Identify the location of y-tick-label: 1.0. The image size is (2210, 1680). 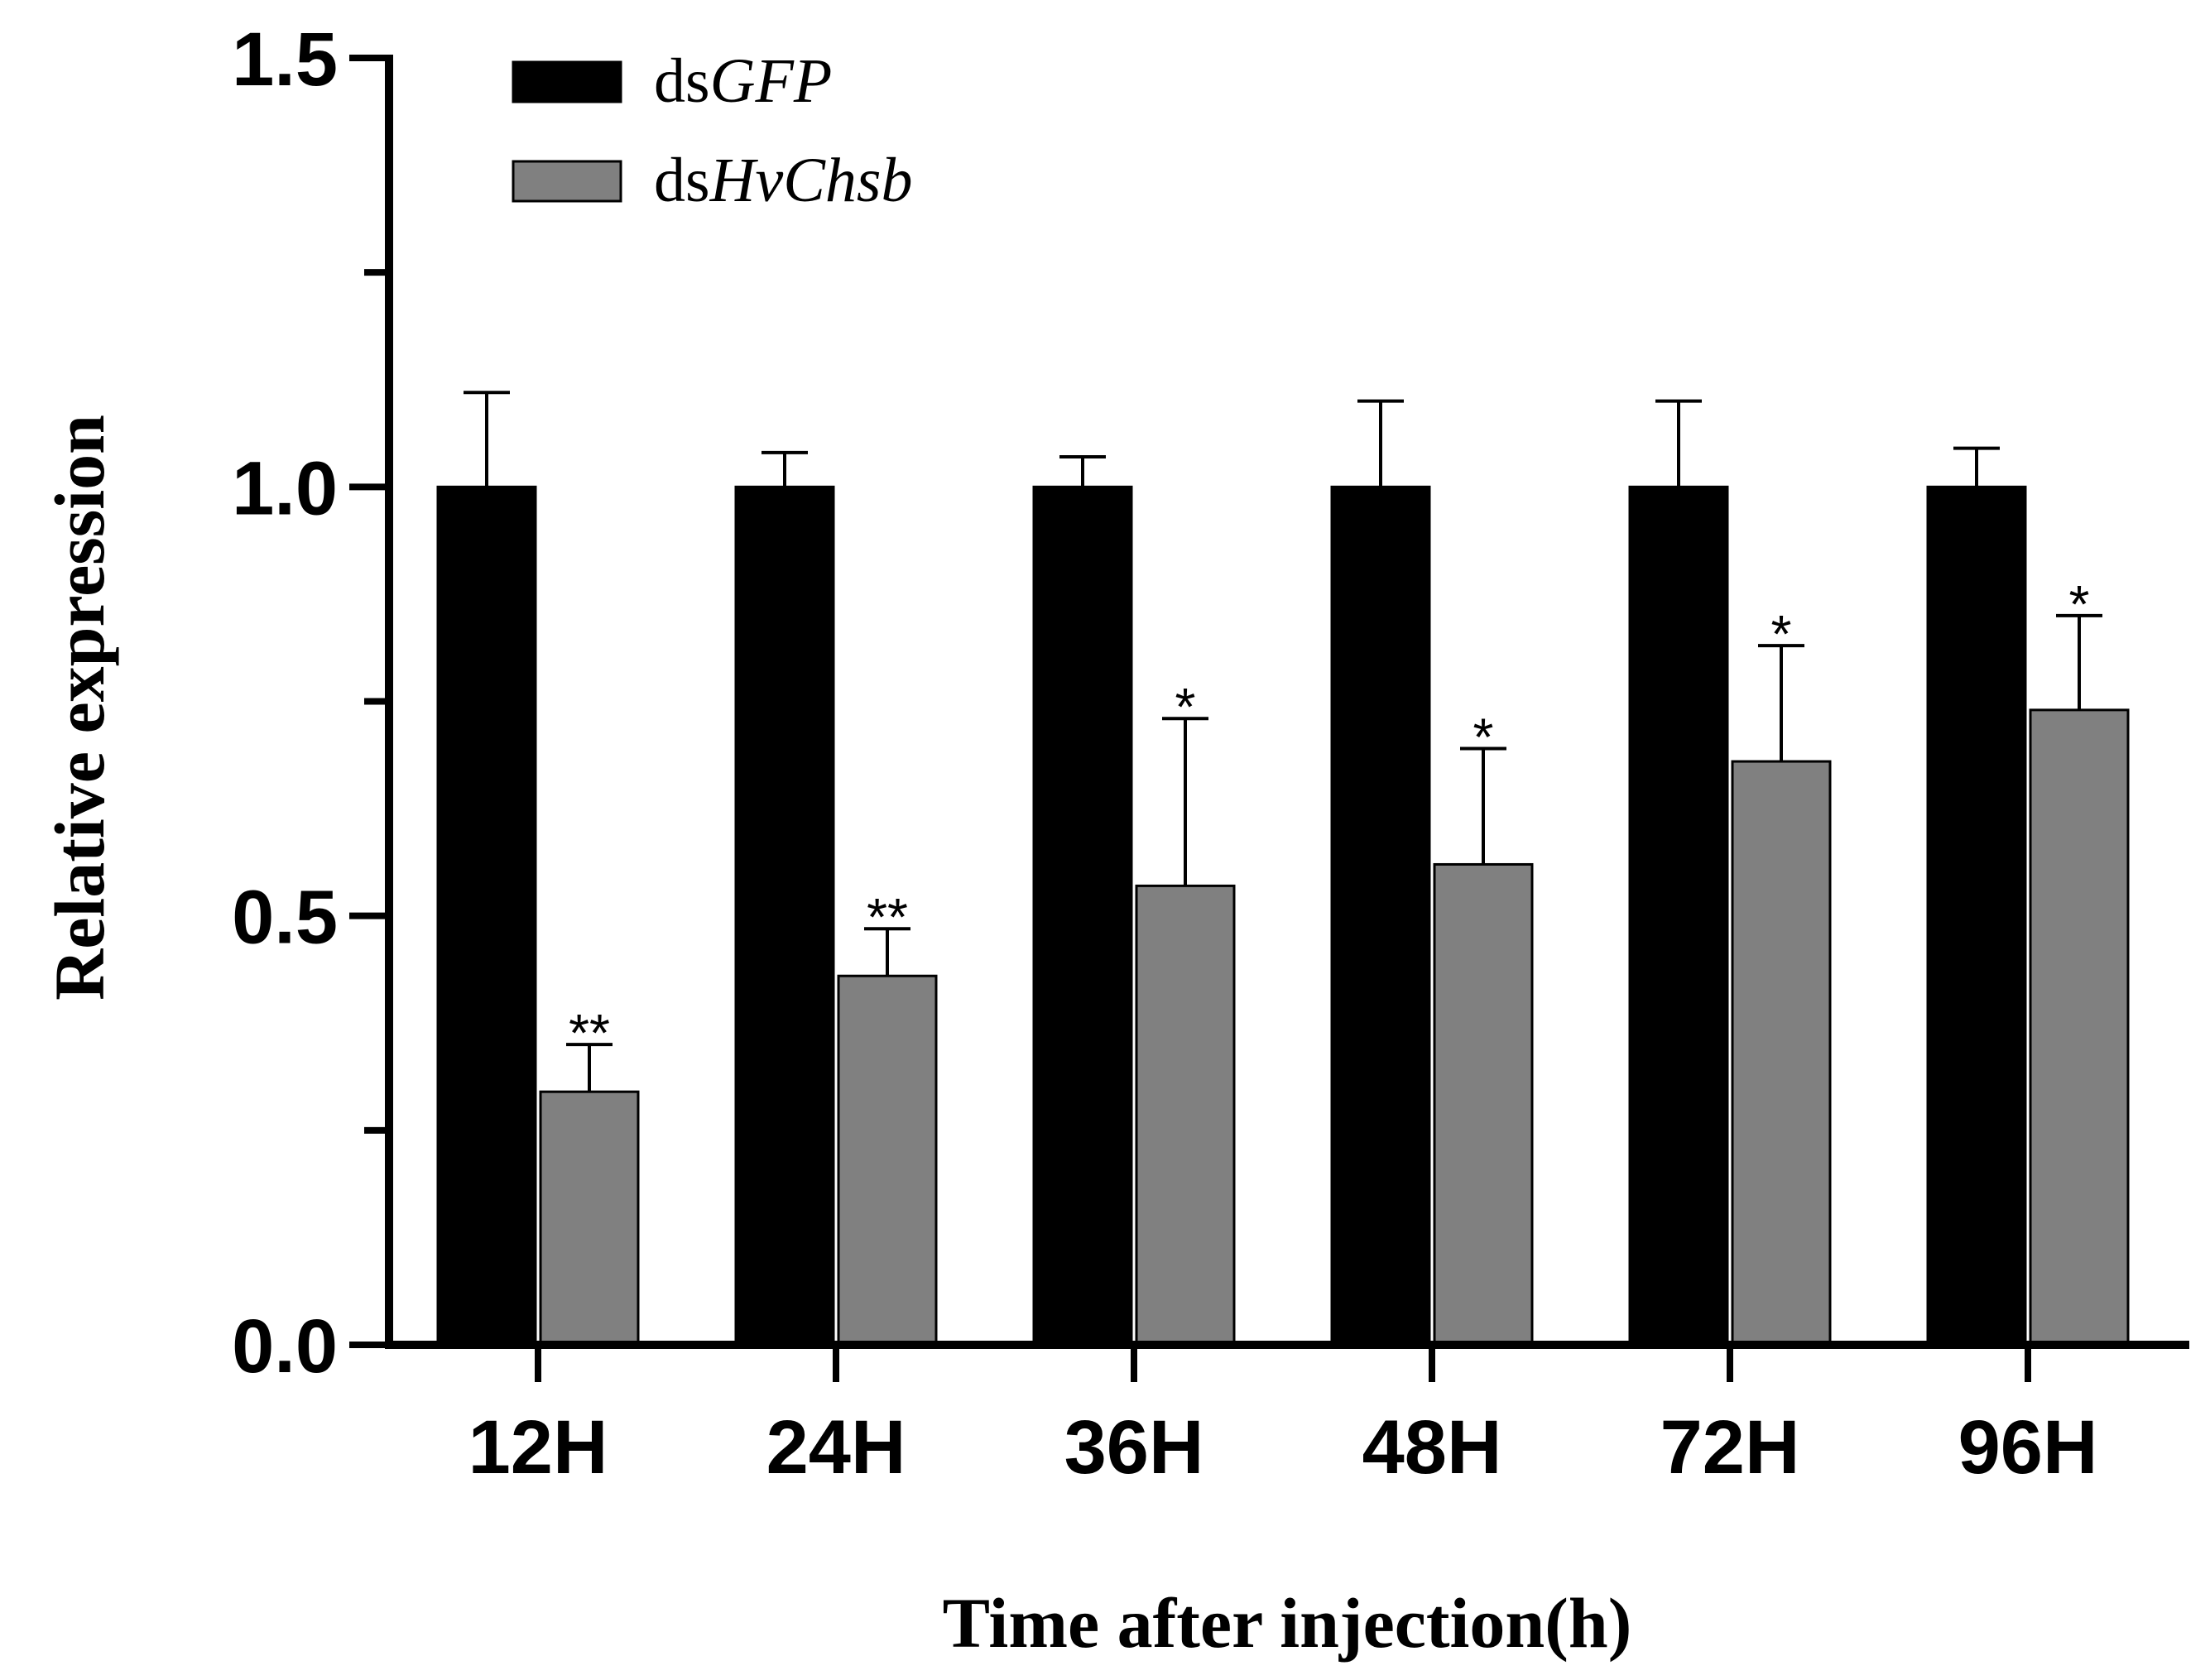
(285, 488).